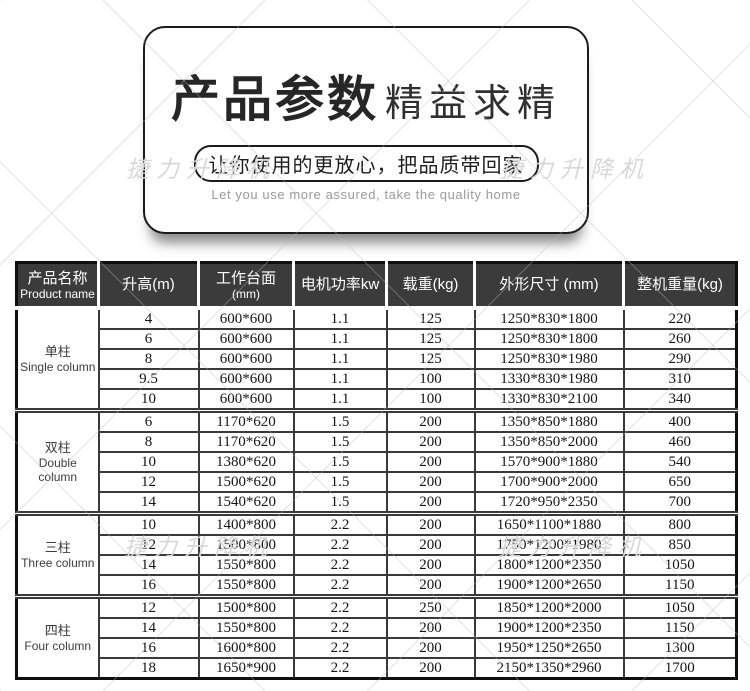 This screenshot has height=691, width=750. What do you see at coordinates (377, 400) in the screenshot?
I see `table-row: 10 600*600 1.1 100 1330*830*2100 340` at bounding box center [377, 400].